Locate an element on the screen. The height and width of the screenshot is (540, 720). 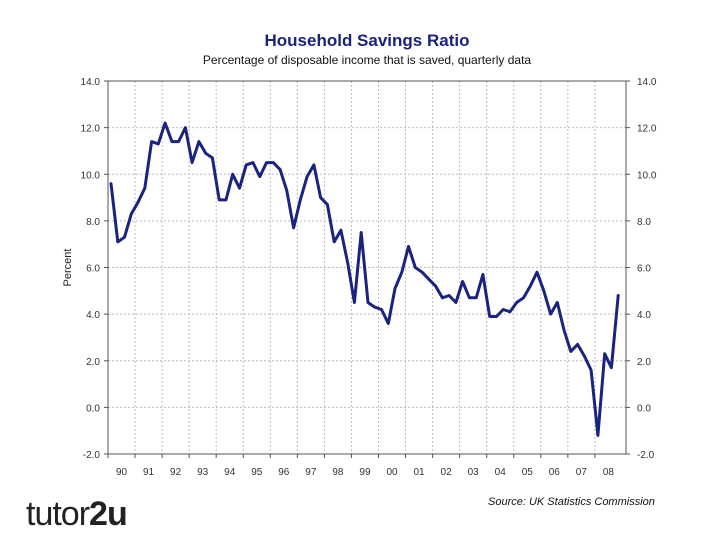
x-tick-label: 94 is located at coordinates (230, 472).